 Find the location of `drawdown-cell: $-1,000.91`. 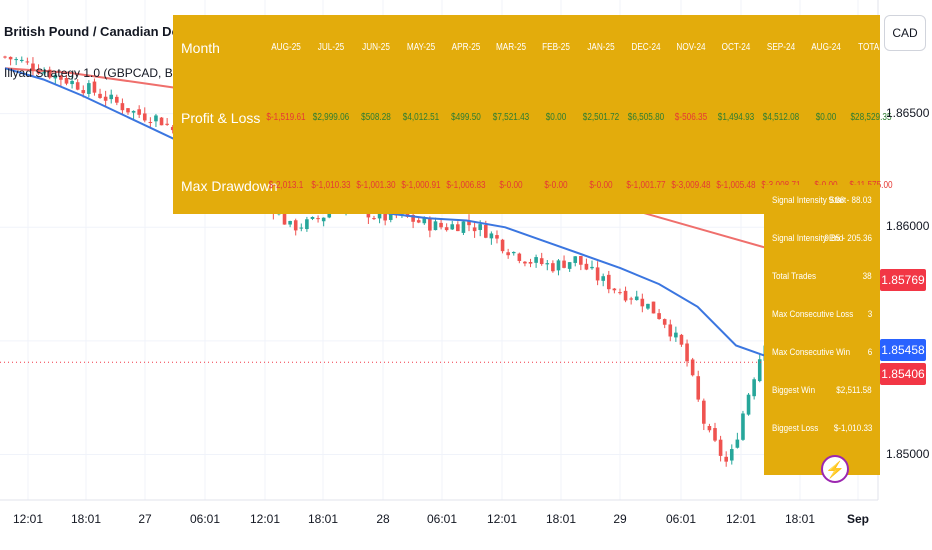

drawdown-cell: $-1,000.91 is located at coordinates (421, 185).